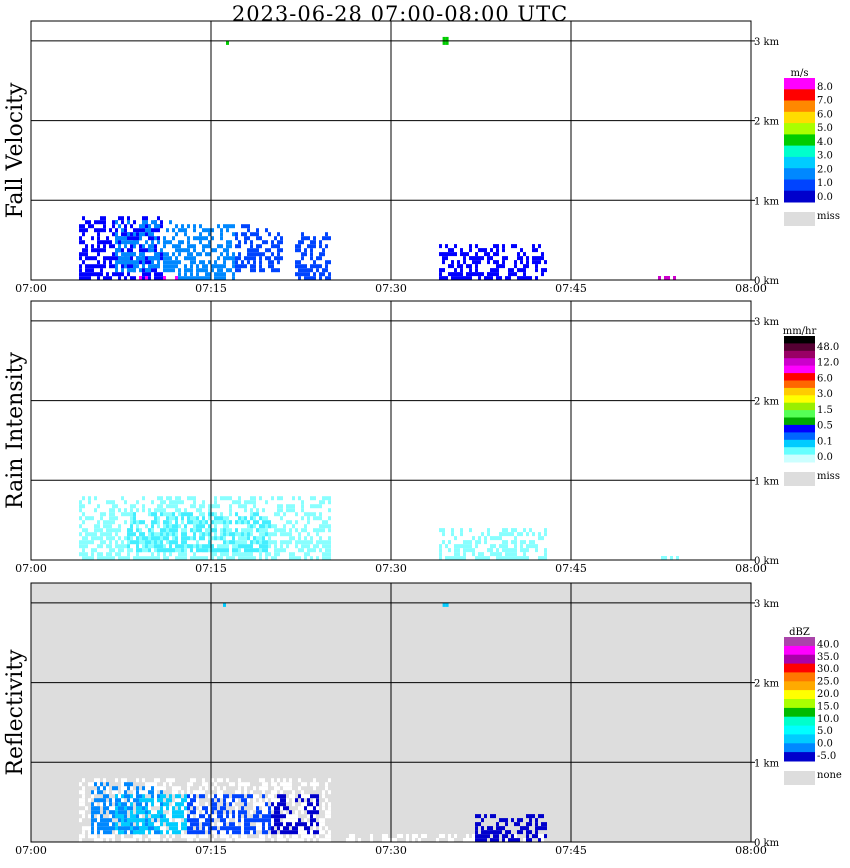 Image resolution: width=850 pixels, height=868 pixels. I want to click on legend-label: 12.0, so click(828, 363).